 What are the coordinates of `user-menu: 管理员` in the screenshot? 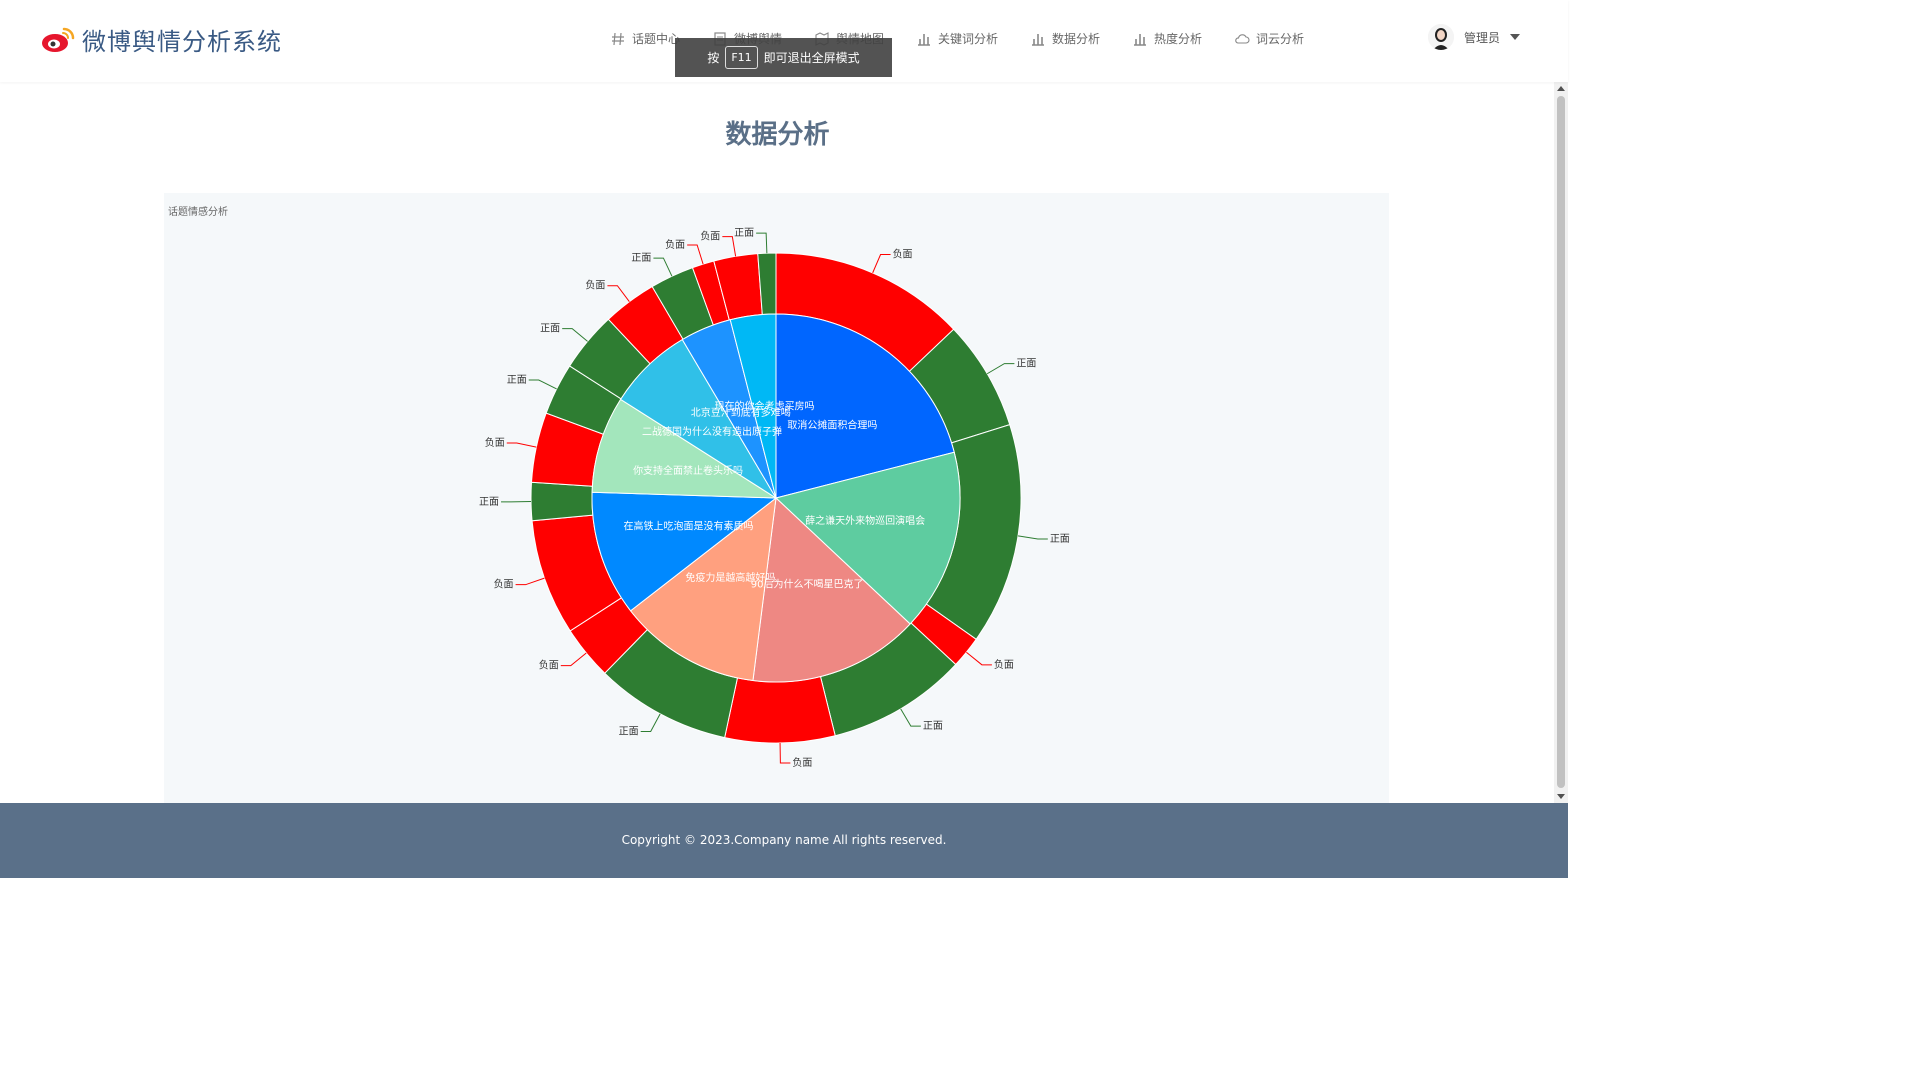 It's located at (1473, 37).